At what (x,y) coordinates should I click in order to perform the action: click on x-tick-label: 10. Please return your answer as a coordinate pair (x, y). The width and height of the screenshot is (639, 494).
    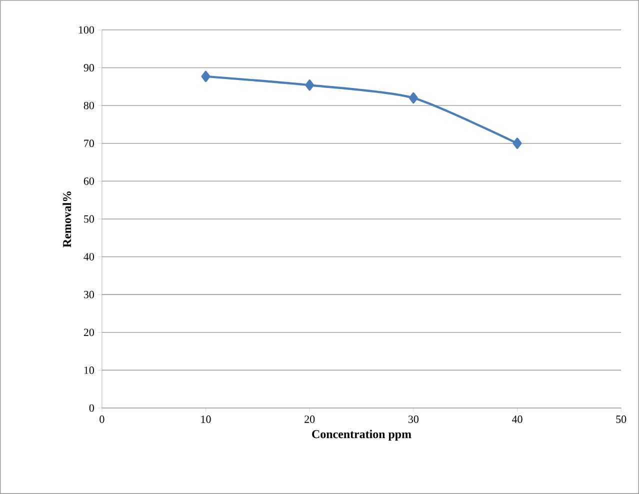
    Looking at the image, I should click on (206, 419).